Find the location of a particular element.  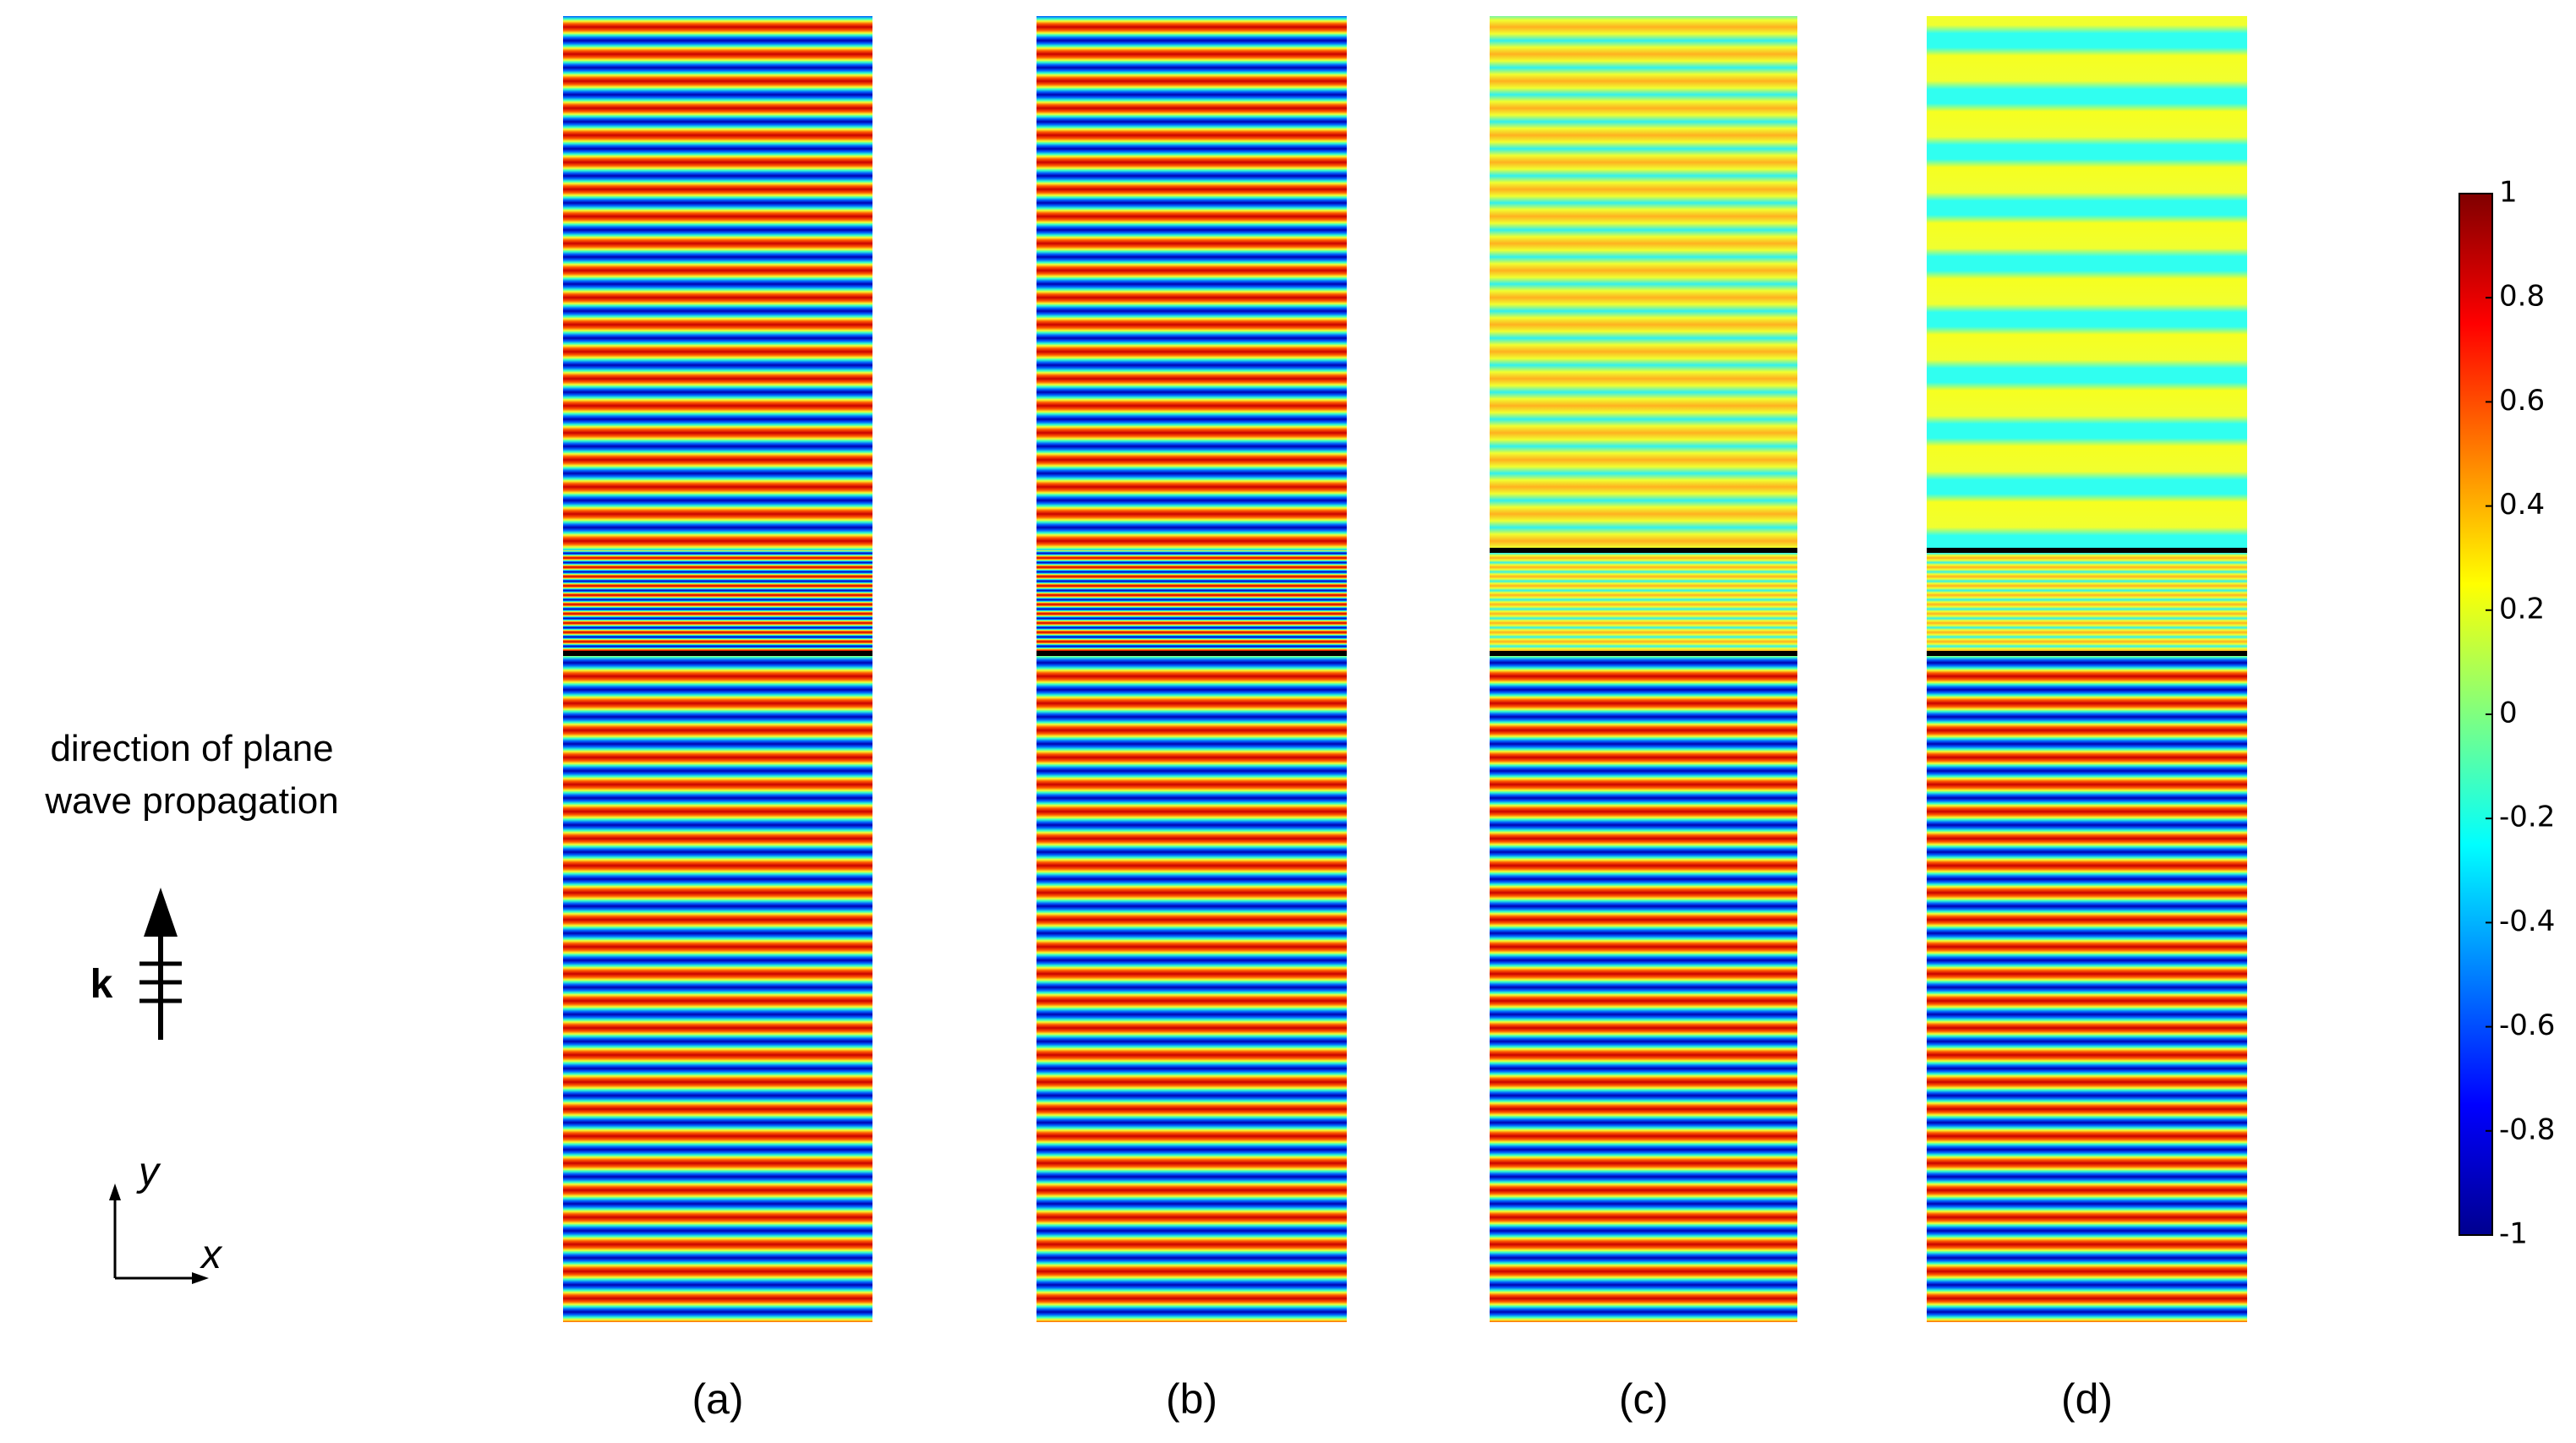

colorbar-tick-label: -0.8 is located at coordinates (2527, 1129).